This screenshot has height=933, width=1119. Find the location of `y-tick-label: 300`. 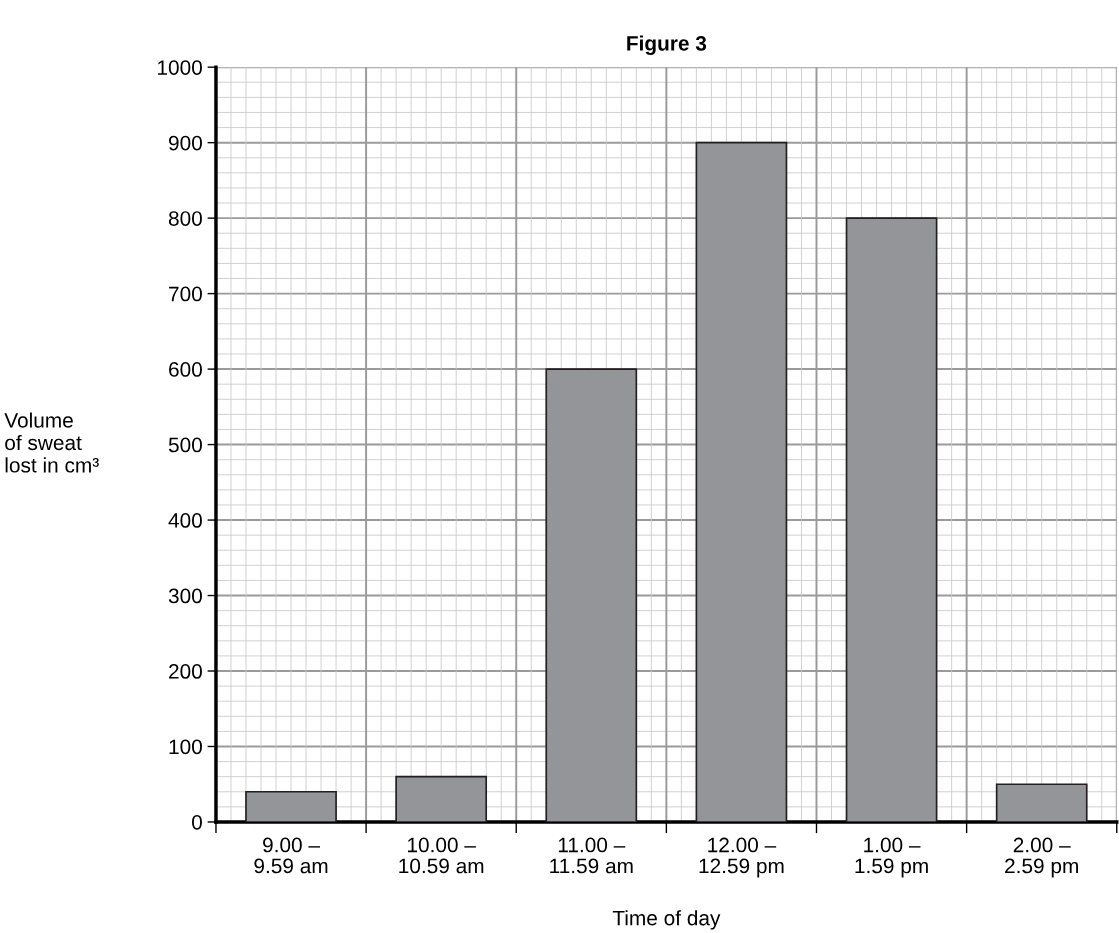

y-tick-label: 300 is located at coordinates (185, 596).